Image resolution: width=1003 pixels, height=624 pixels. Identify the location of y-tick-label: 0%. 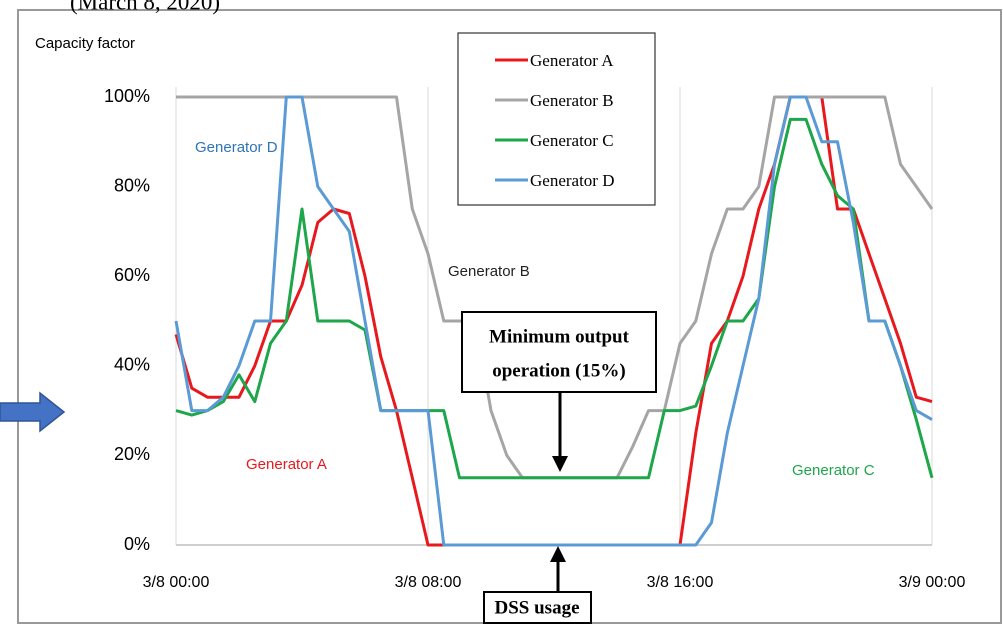
(137, 544).